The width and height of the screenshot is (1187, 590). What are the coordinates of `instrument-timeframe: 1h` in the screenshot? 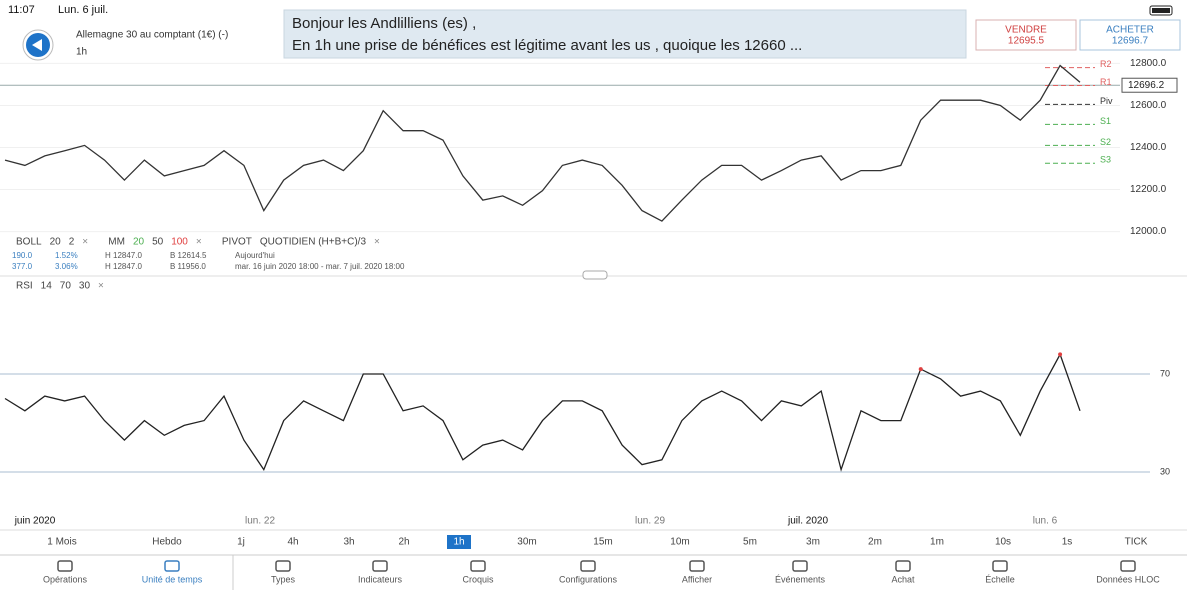 It's located at (81, 52).